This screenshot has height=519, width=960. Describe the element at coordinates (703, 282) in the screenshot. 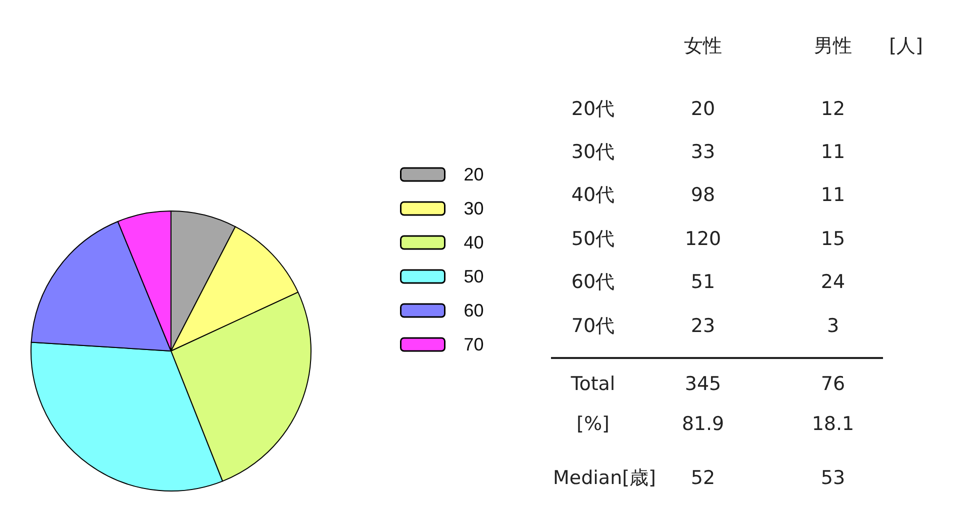

I see `data-label: 51` at that location.